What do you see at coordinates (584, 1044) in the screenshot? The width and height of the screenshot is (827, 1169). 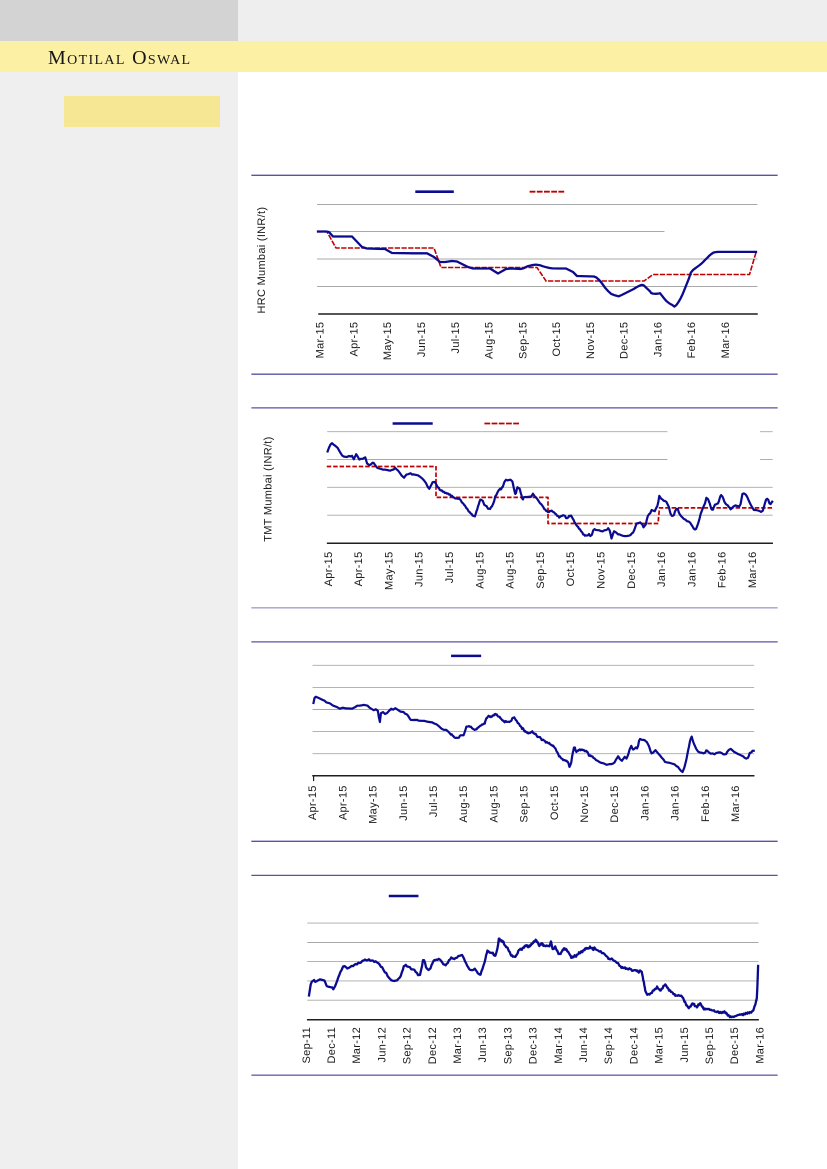 I see `svg-text: Jun-14` at bounding box center [584, 1044].